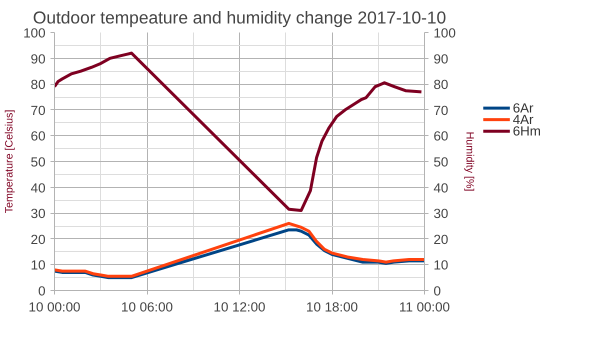 Image resolution: width=605 pixels, height=340 pixels. What do you see at coordinates (240, 307) in the screenshot?
I see `x-tick-label: 10 12:00` at bounding box center [240, 307].